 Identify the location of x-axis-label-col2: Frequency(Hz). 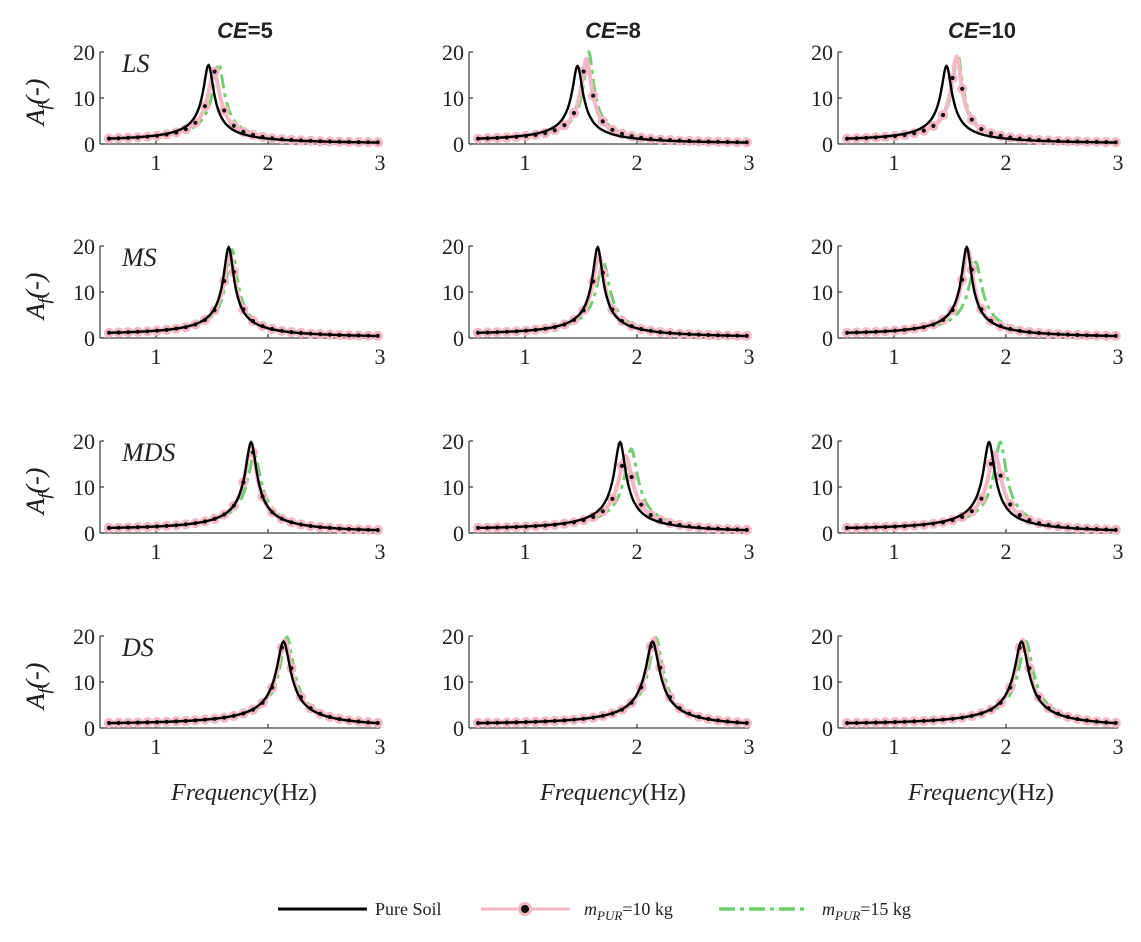
(612, 793).